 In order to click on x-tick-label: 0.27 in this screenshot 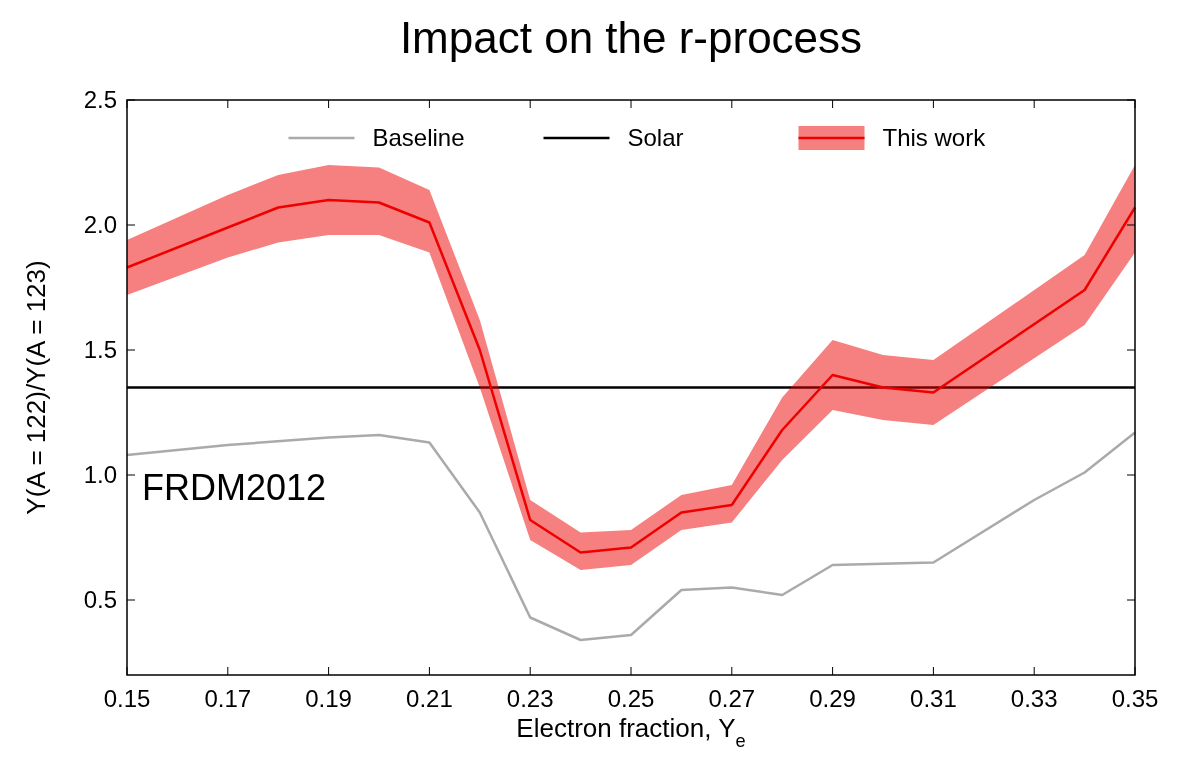, I will do `click(732, 698)`.